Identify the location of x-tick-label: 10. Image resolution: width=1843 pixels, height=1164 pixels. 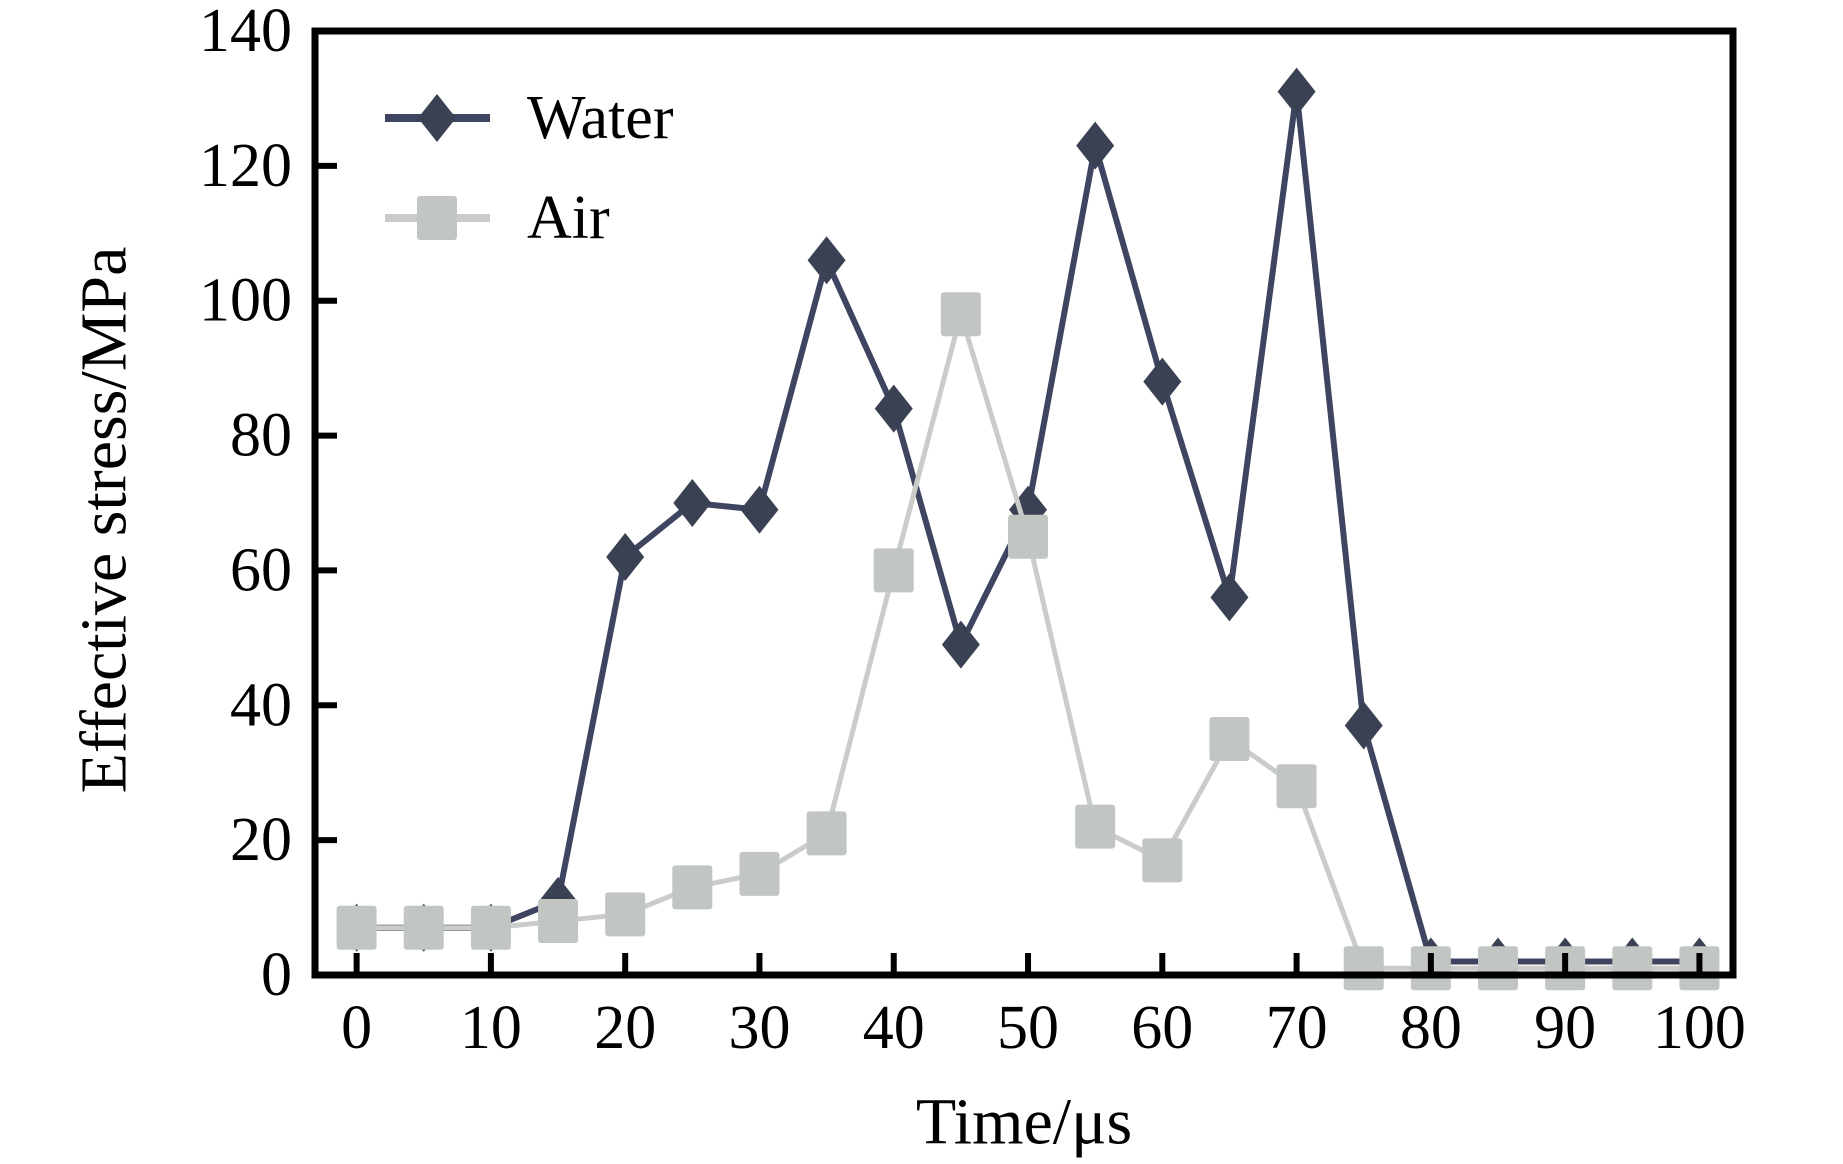
(491, 1028).